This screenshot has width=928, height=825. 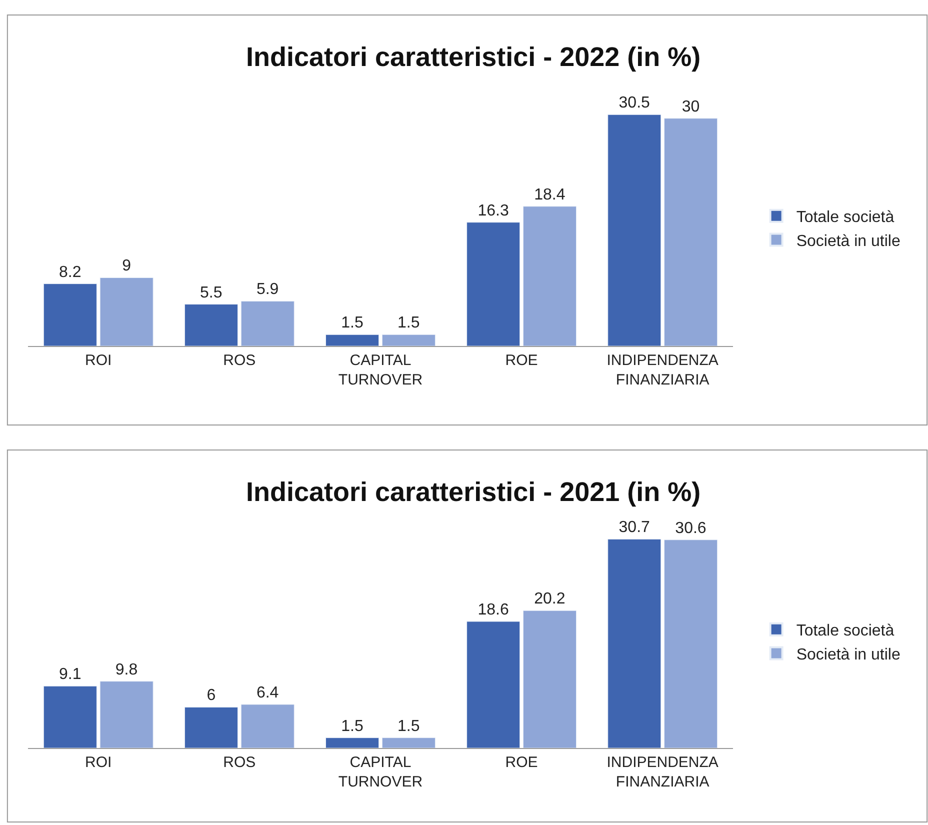 I want to click on data-label: 9.8, so click(x=126, y=669).